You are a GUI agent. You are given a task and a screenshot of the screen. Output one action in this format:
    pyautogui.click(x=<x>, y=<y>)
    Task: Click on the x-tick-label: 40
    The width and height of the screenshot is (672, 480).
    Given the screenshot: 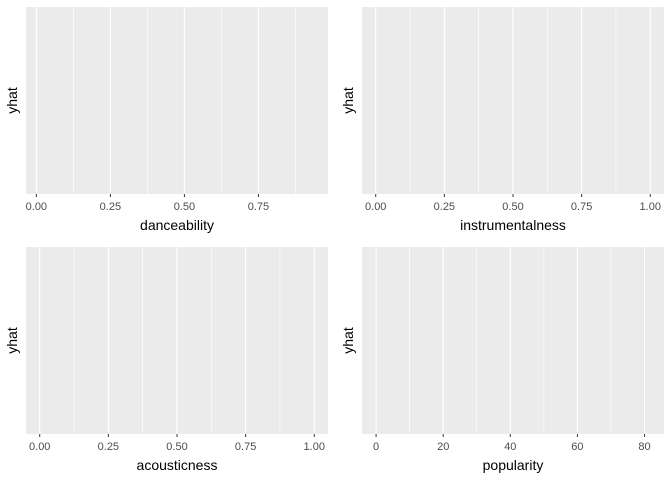 What is the action you would take?
    pyautogui.click(x=510, y=447)
    